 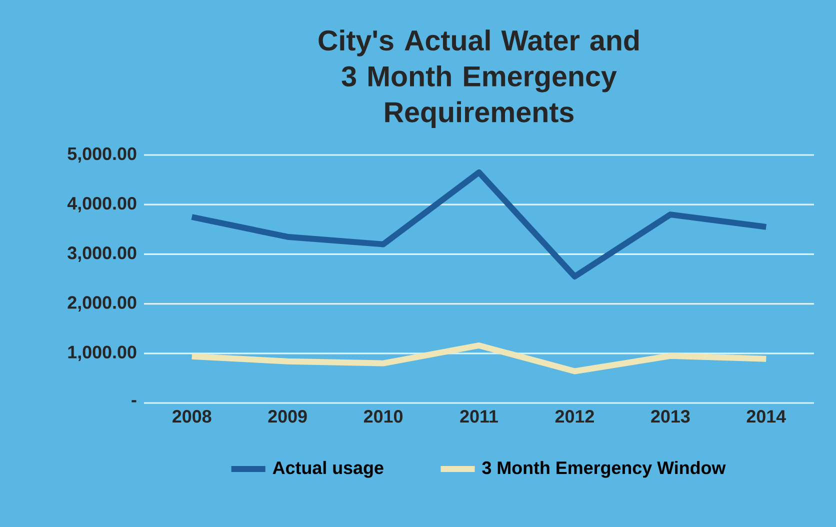 I want to click on x-tick-label: 2008, so click(x=192, y=416).